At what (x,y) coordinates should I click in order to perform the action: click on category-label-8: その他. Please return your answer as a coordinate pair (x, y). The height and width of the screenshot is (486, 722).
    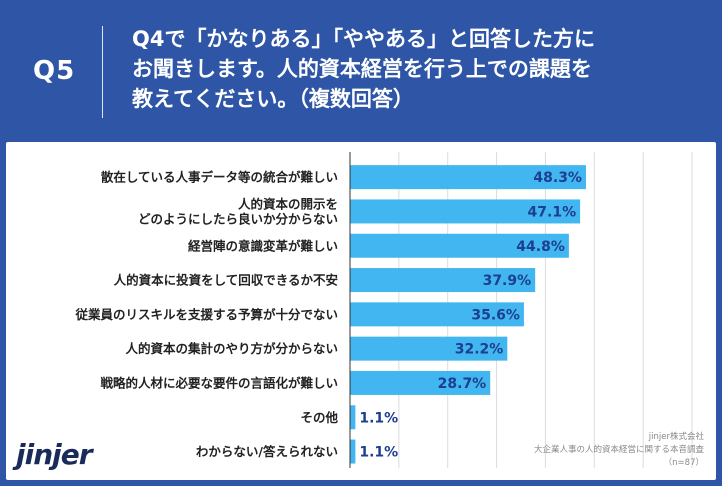
    Looking at the image, I should click on (319, 417).